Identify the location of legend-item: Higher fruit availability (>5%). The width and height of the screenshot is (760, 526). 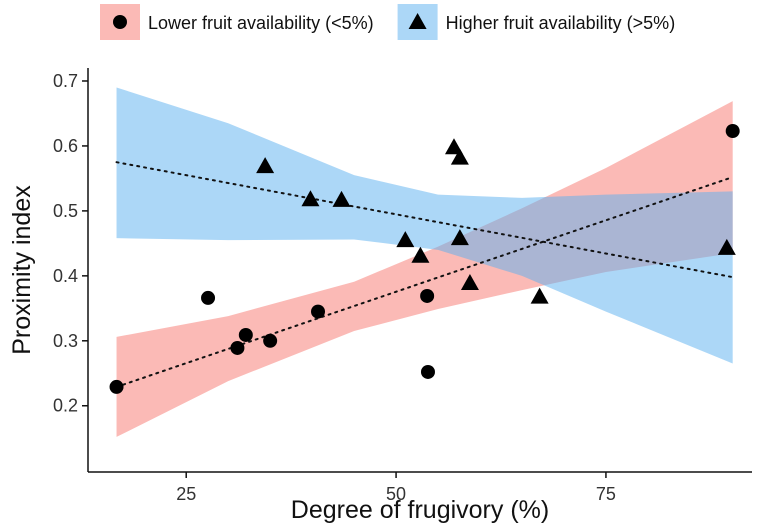
(536, 22).